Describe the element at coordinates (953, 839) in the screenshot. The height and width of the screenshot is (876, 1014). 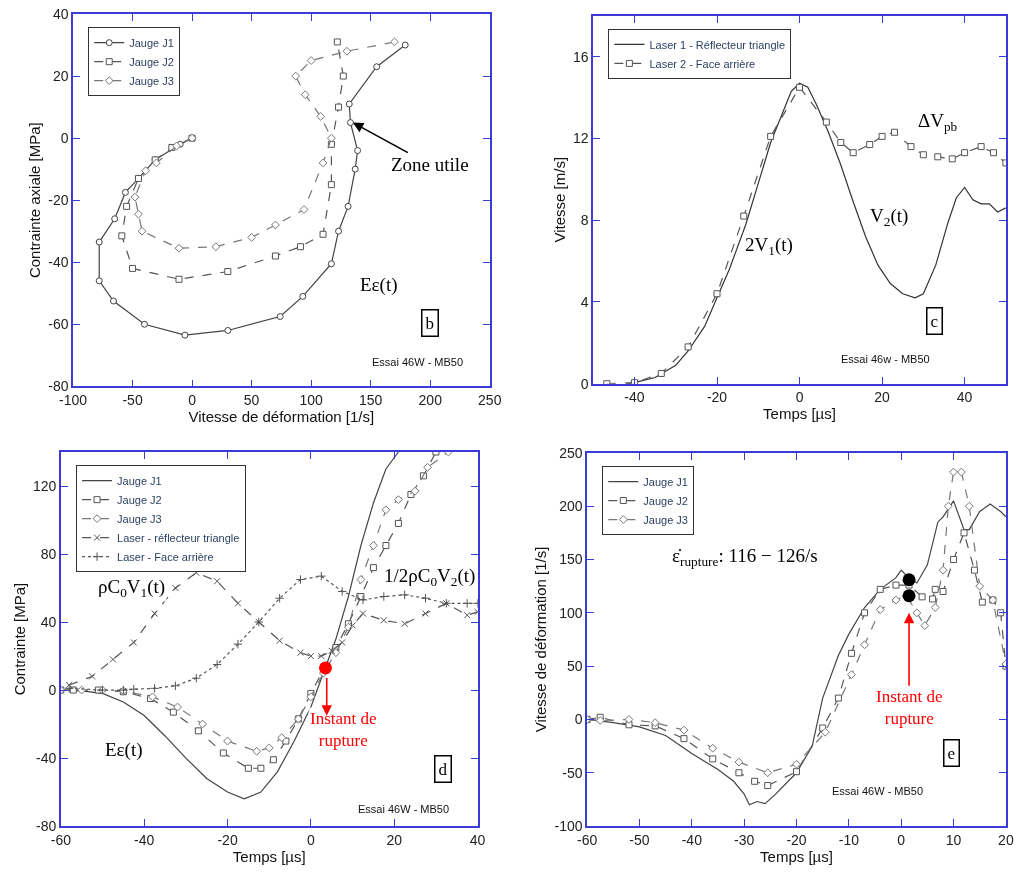
I see `x-tick-label: 10` at that location.